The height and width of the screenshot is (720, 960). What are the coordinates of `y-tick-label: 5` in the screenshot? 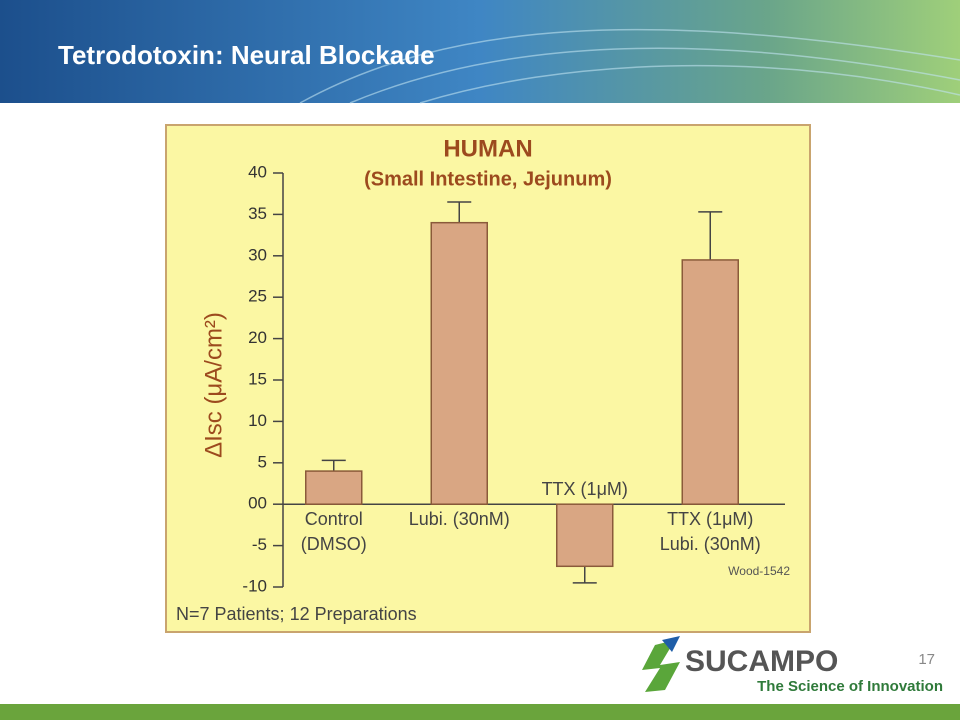 It's located at (262, 461).